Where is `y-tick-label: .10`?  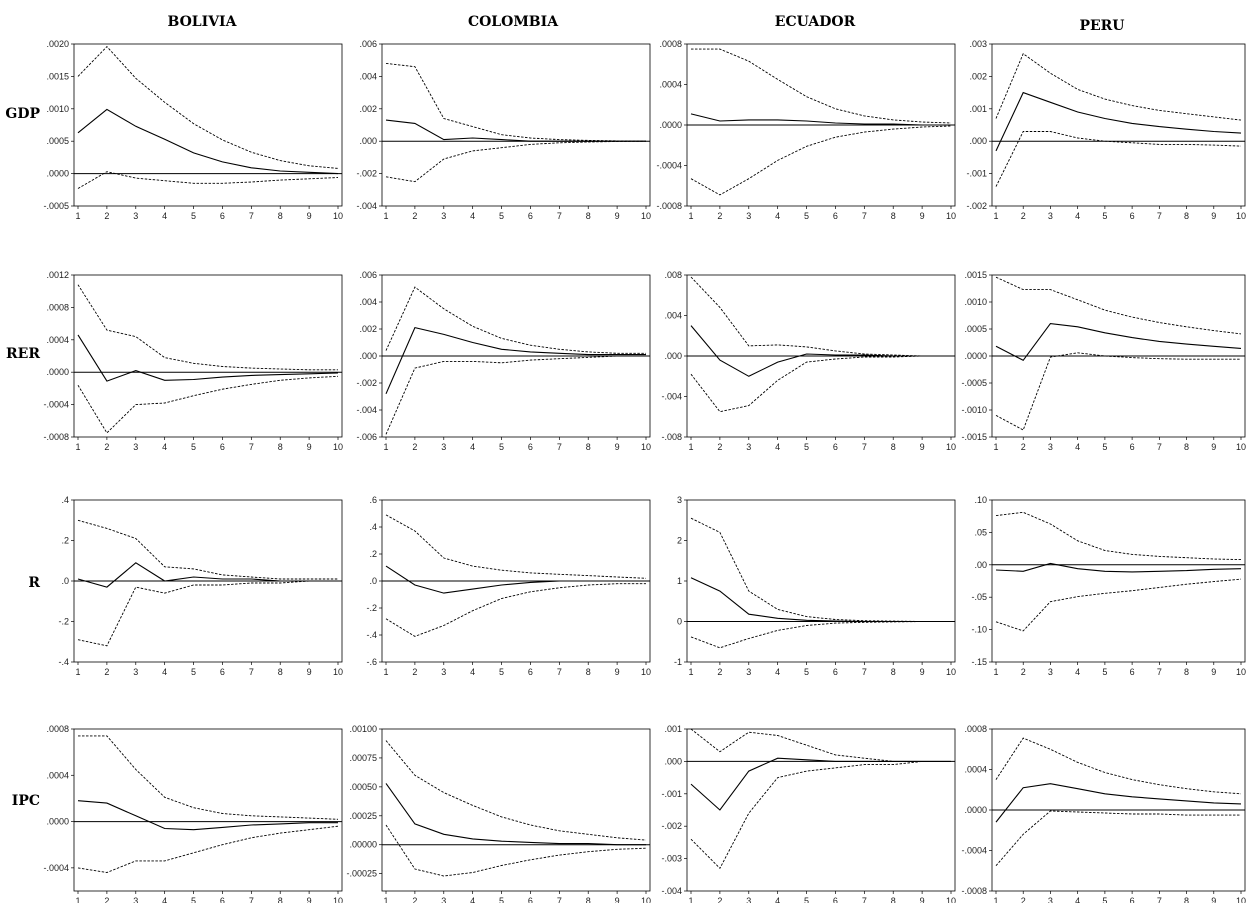
y-tick-label: .10 is located at coordinates (980, 500).